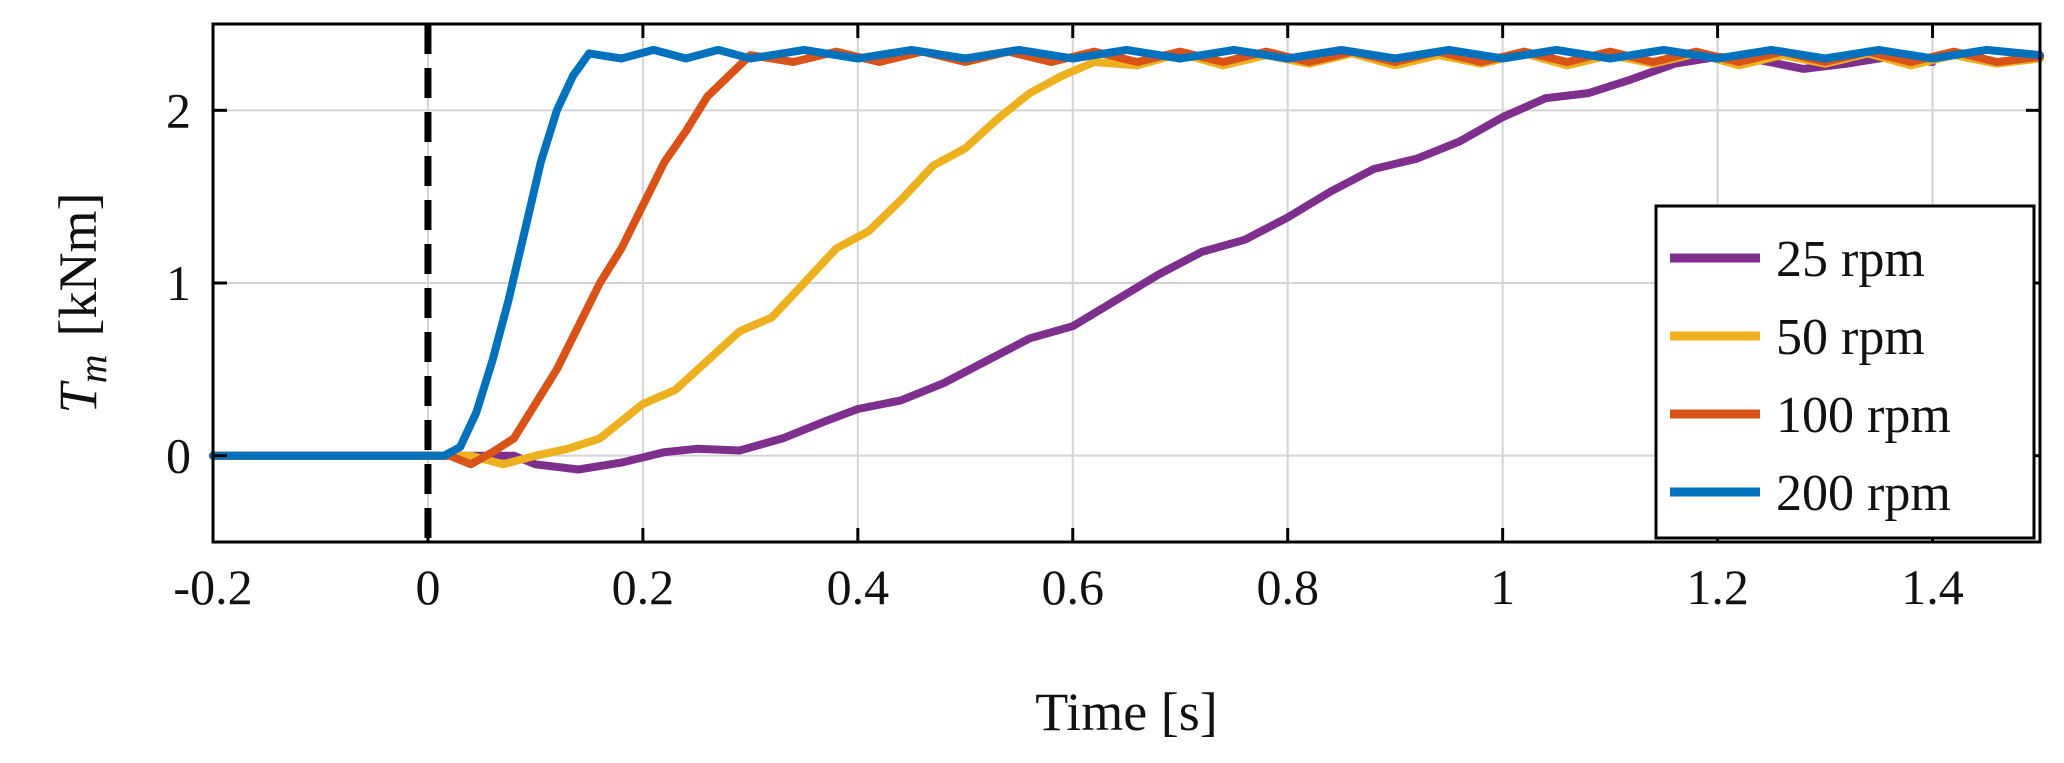  I want to click on y-tick-label: 2, so click(178, 110).